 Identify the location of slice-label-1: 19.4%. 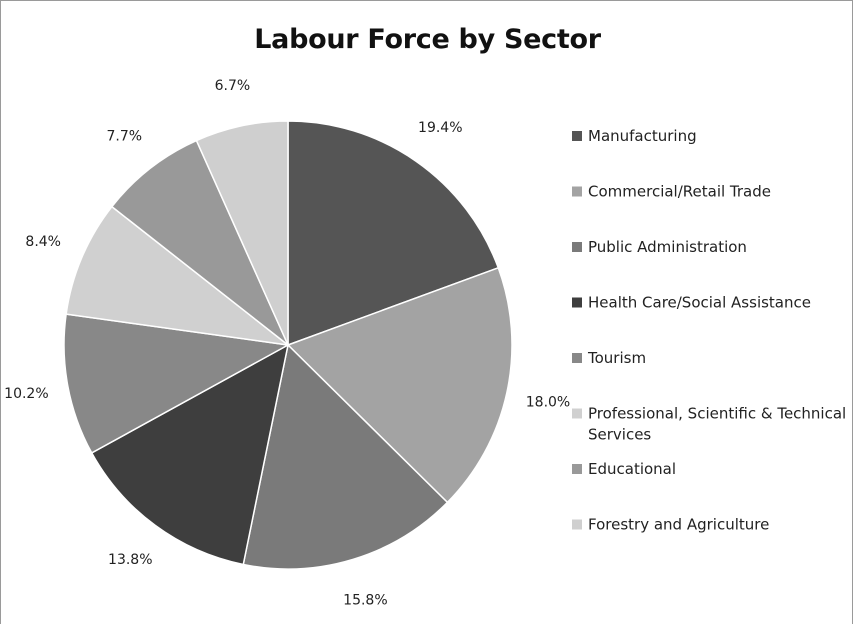
(440, 128).